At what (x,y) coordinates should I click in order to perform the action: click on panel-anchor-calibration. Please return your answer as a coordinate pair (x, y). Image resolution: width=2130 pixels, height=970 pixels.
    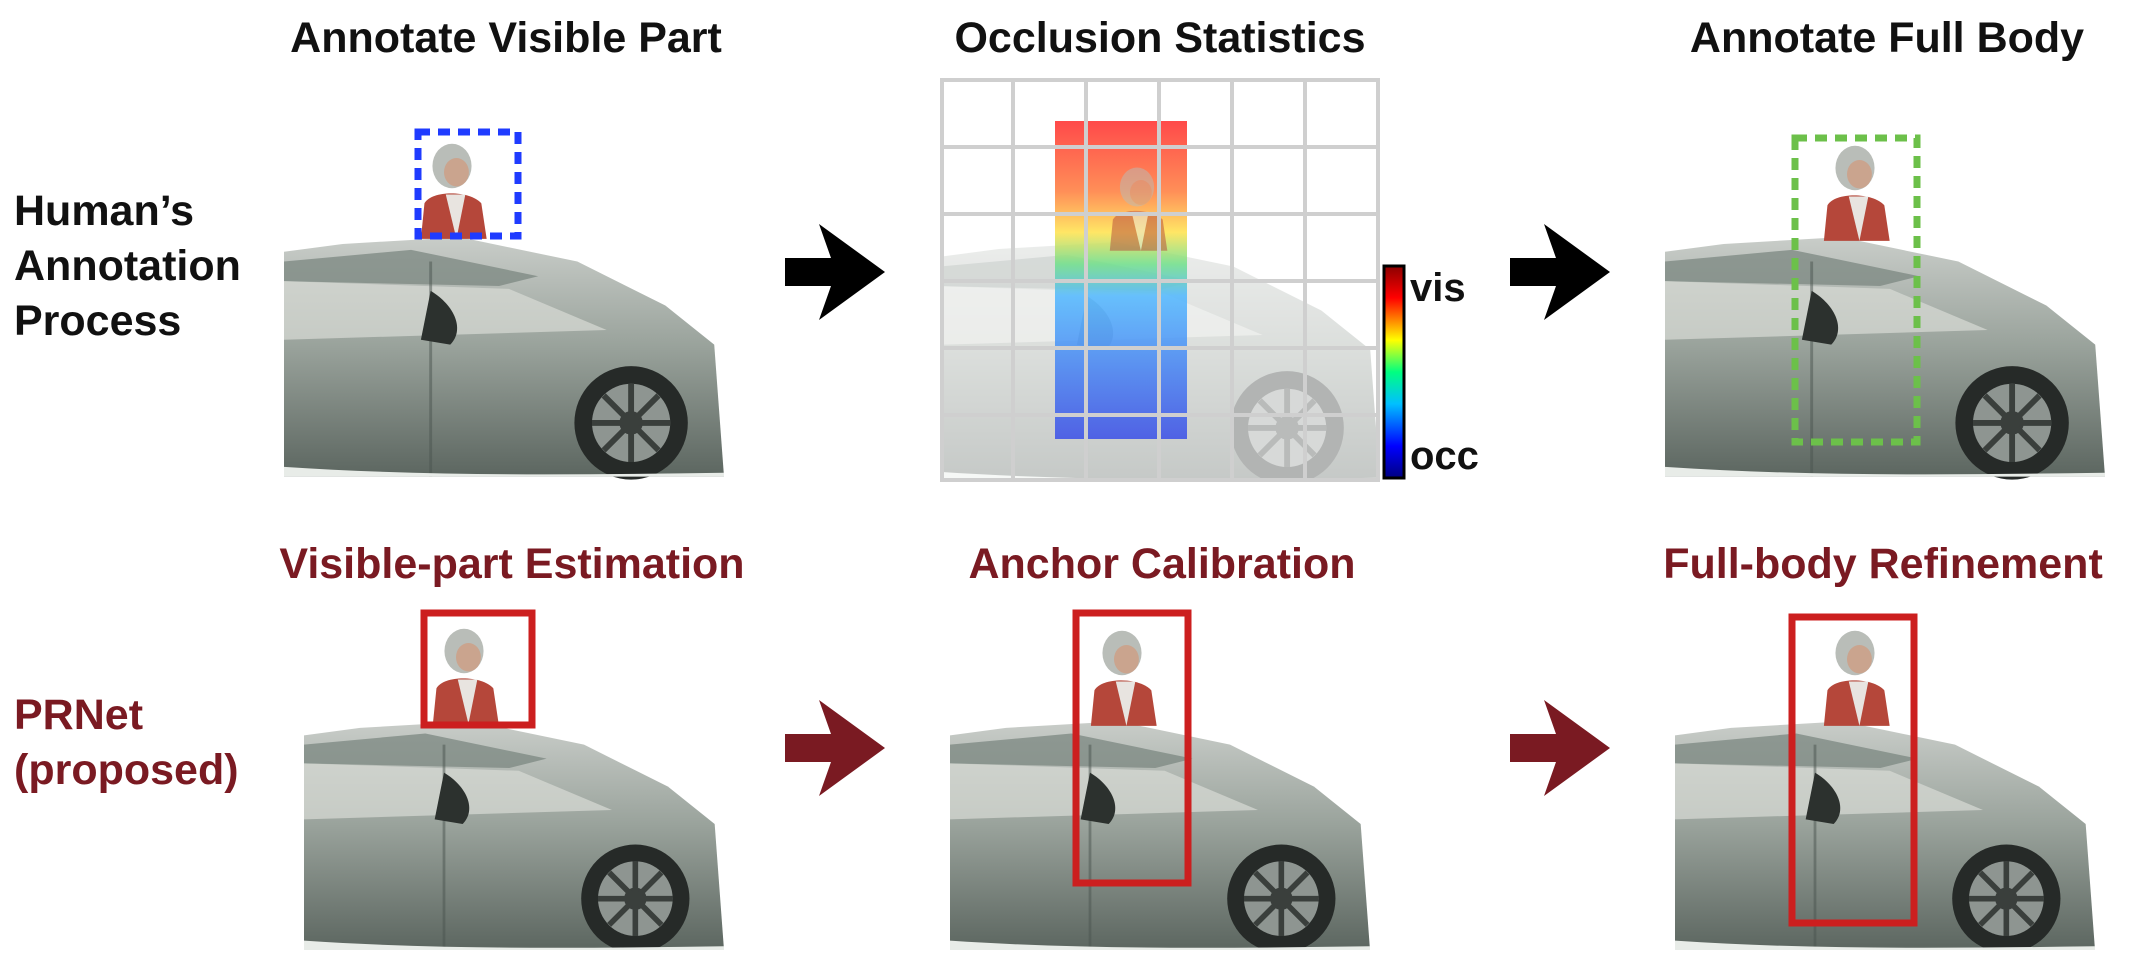
    Looking at the image, I should click on (1160, 777).